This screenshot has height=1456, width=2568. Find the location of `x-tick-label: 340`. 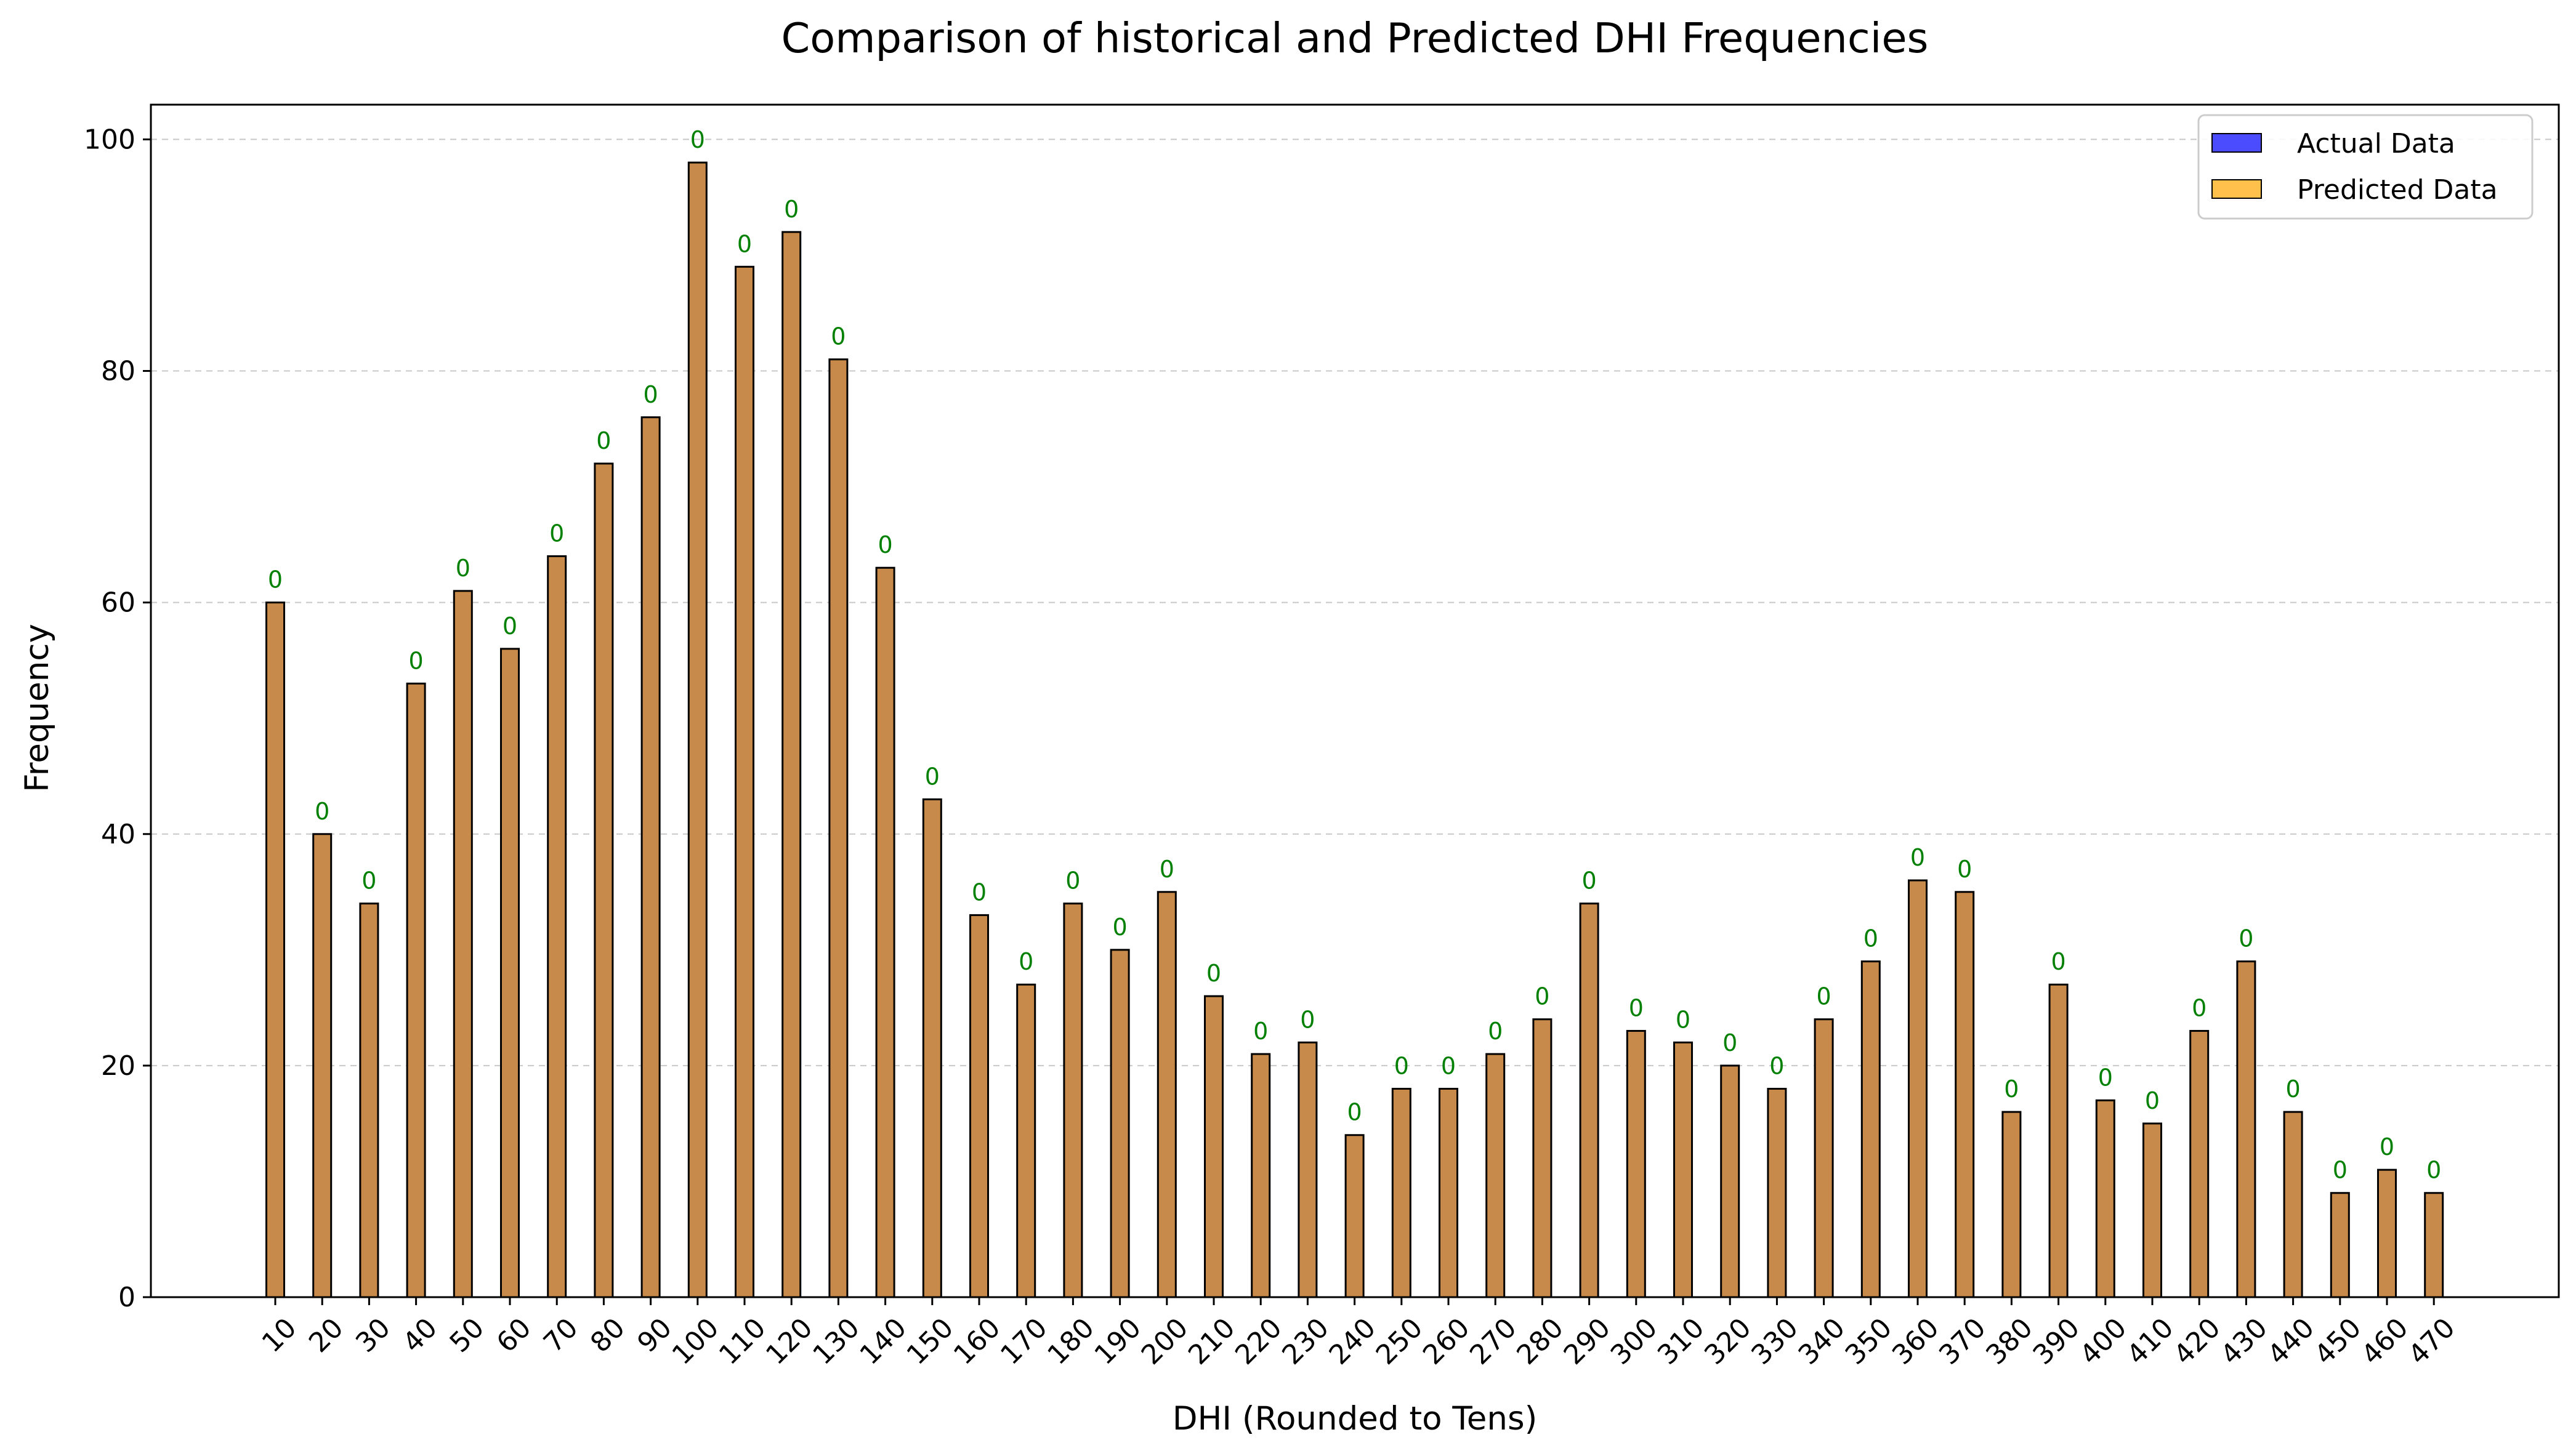

x-tick-label: 340 is located at coordinates (1822, 1341).